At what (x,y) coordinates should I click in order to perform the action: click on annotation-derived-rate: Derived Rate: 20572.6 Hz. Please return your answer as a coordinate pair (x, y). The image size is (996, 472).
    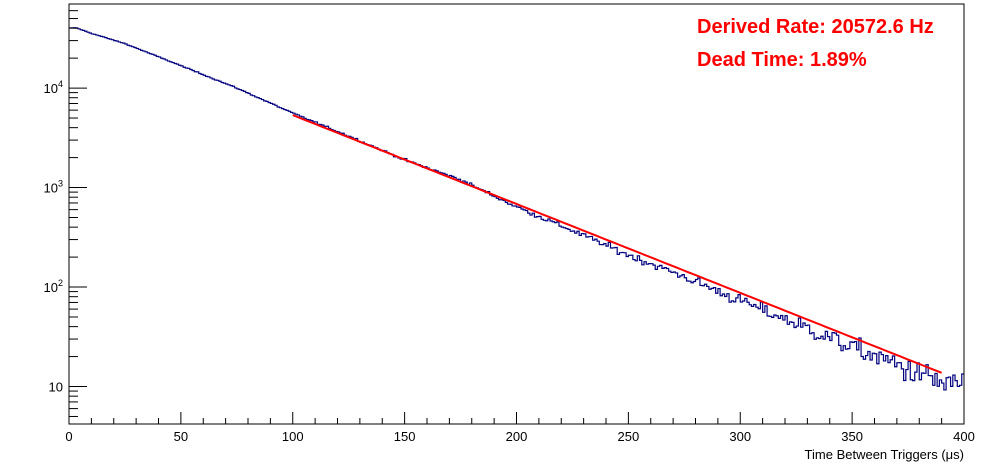
    Looking at the image, I should click on (815, 27).